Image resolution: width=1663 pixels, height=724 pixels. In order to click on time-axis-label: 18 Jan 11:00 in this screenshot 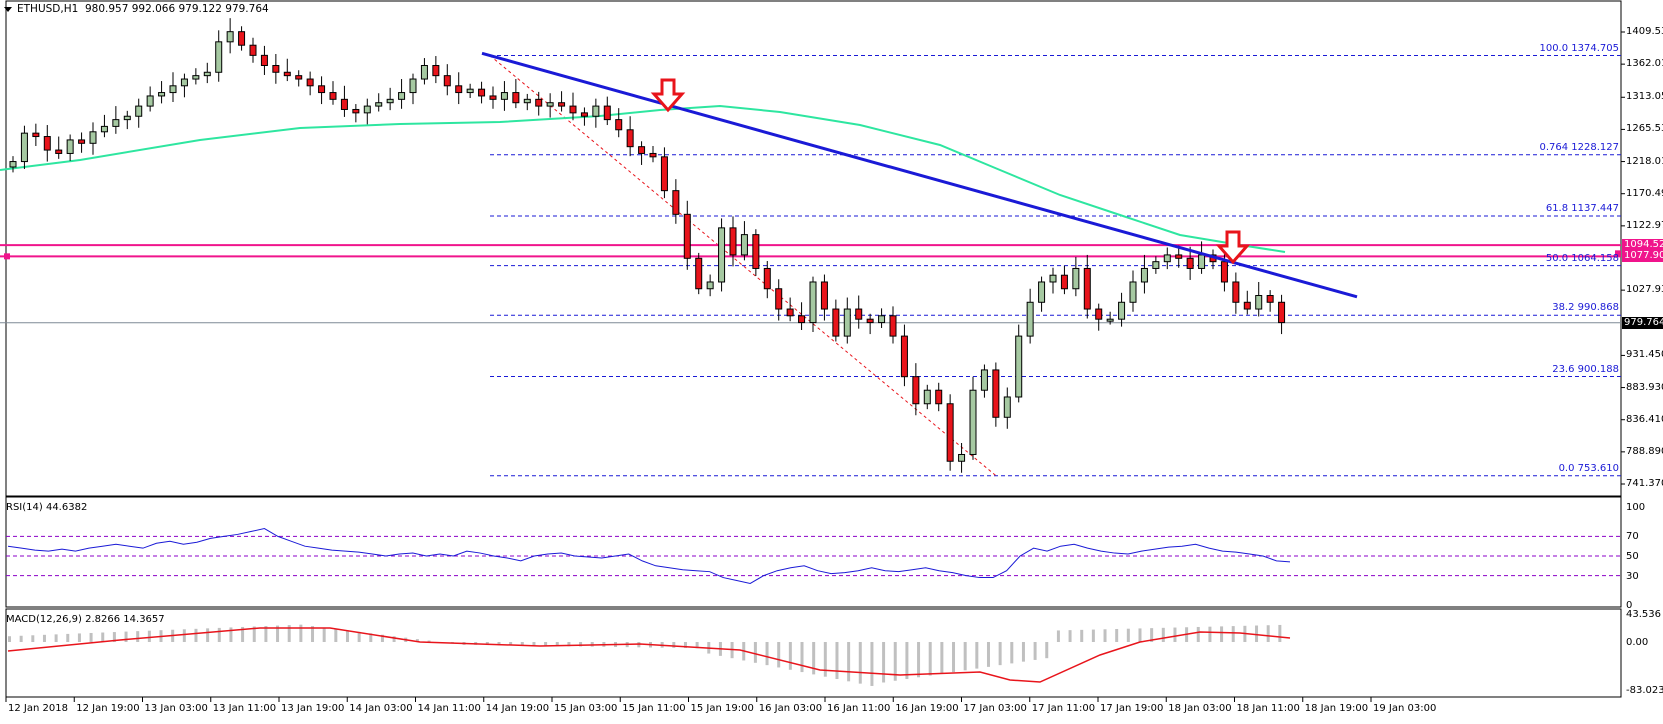, I will do `click(1268, 708)`.